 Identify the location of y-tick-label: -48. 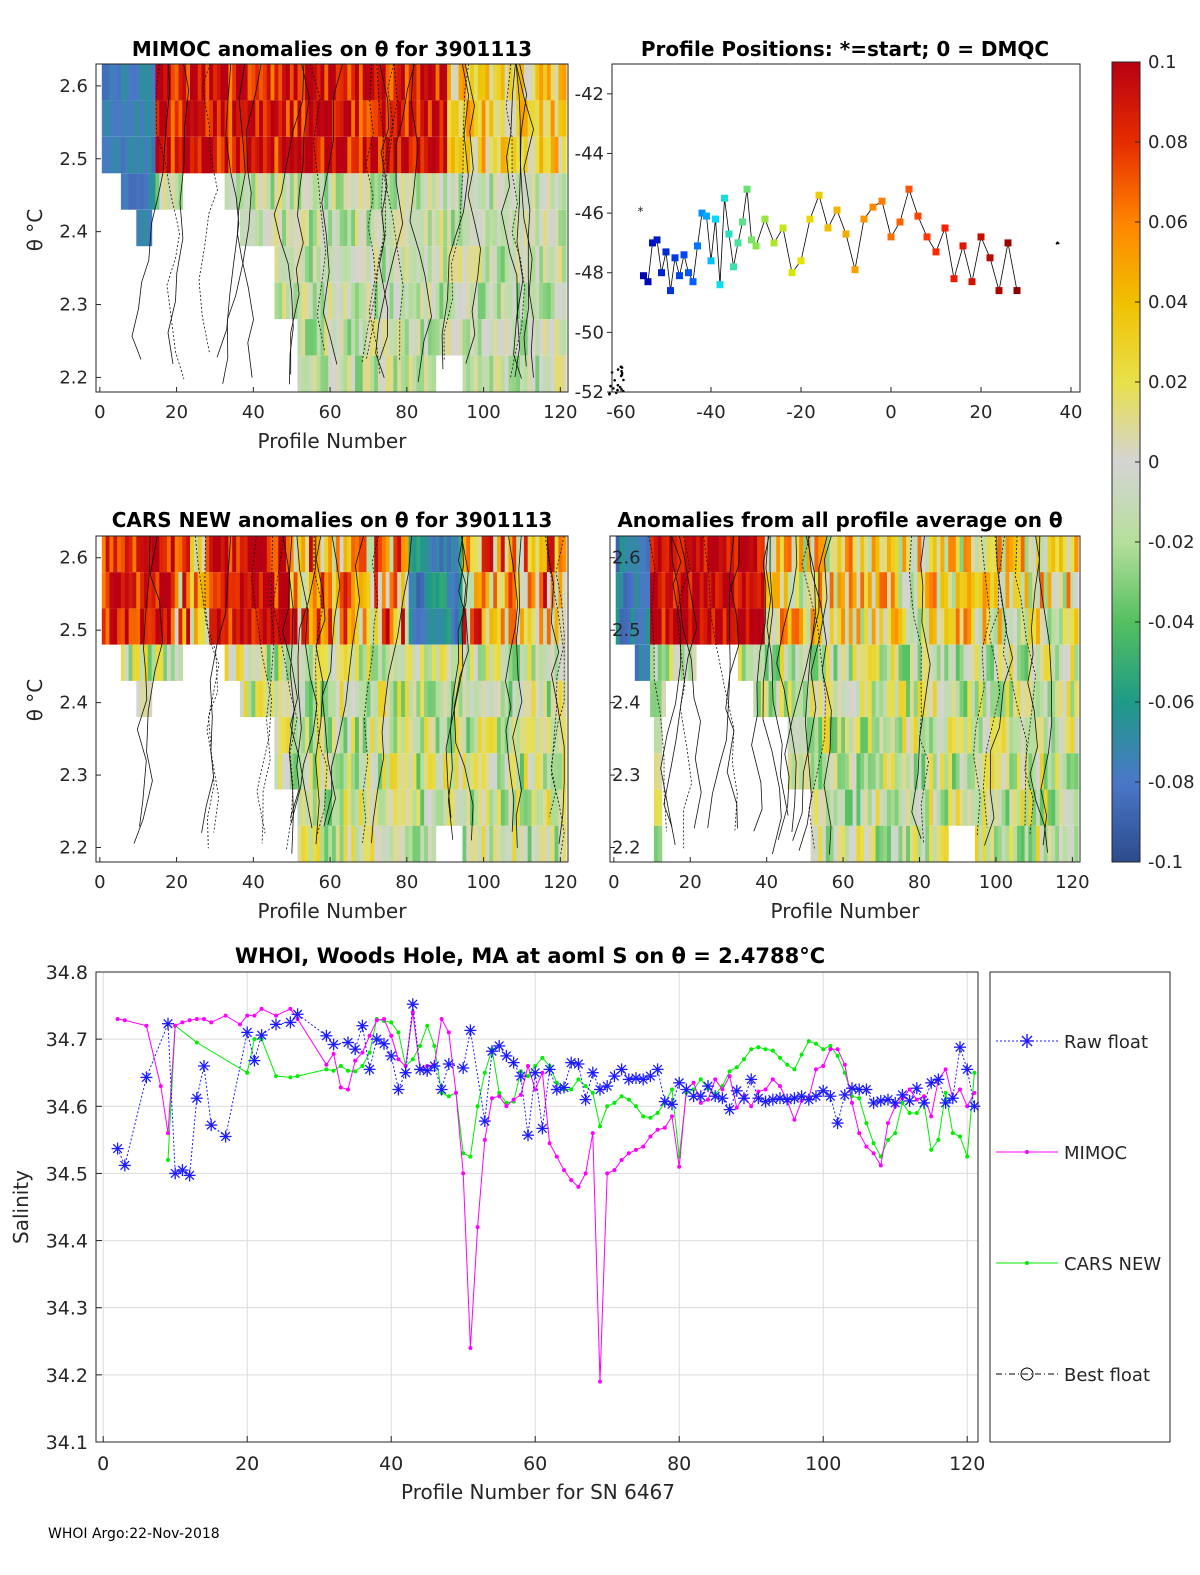
(589, 273).